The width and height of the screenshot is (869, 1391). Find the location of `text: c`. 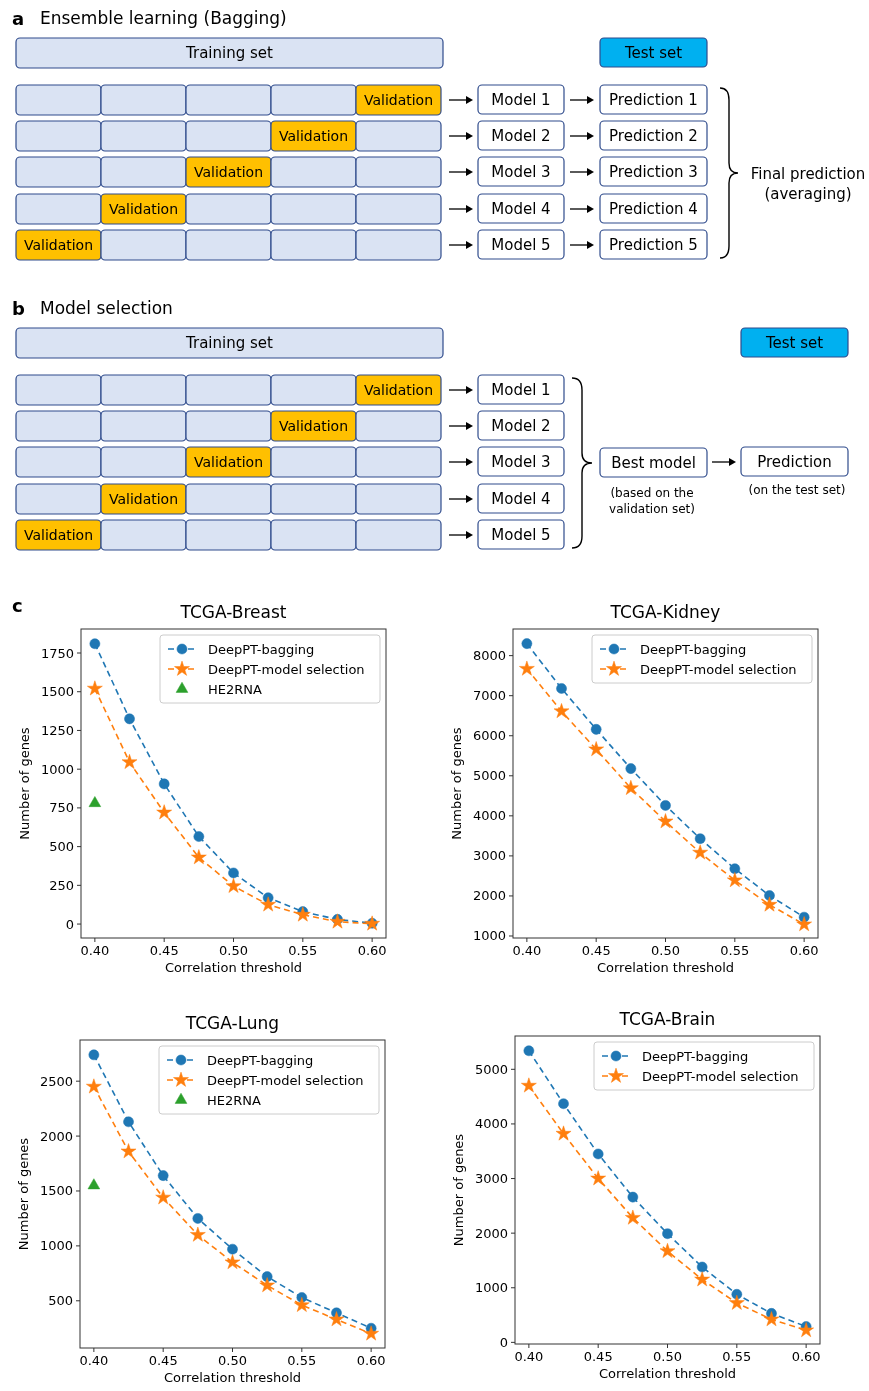

text: c is located at coordinates (17, 605).